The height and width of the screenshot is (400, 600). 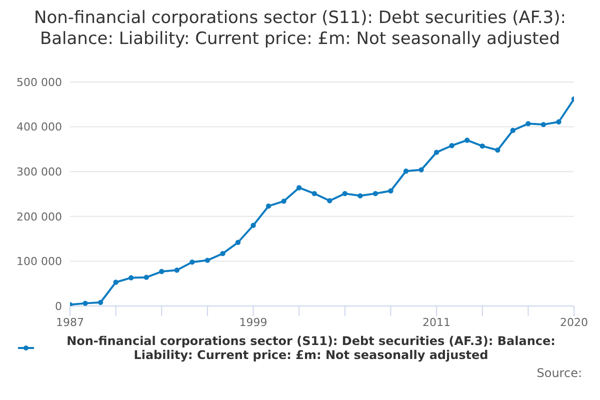 What do you see at coordinates (39, 82) in the screenshot?
I see `y-tick-label: 500 000` at bounding box center [39, 82].